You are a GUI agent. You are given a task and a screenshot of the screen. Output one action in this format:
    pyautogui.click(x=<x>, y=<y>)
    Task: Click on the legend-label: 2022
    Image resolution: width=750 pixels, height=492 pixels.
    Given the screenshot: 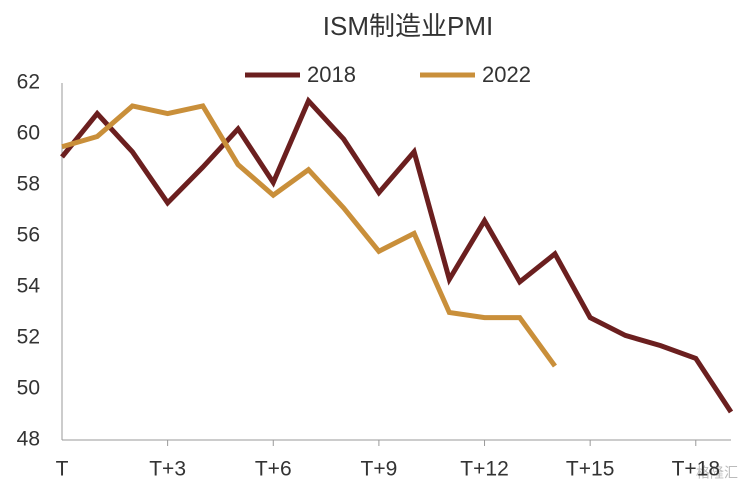 What is the action you would take?
    pyautogui.click(x=506, y=74)
    